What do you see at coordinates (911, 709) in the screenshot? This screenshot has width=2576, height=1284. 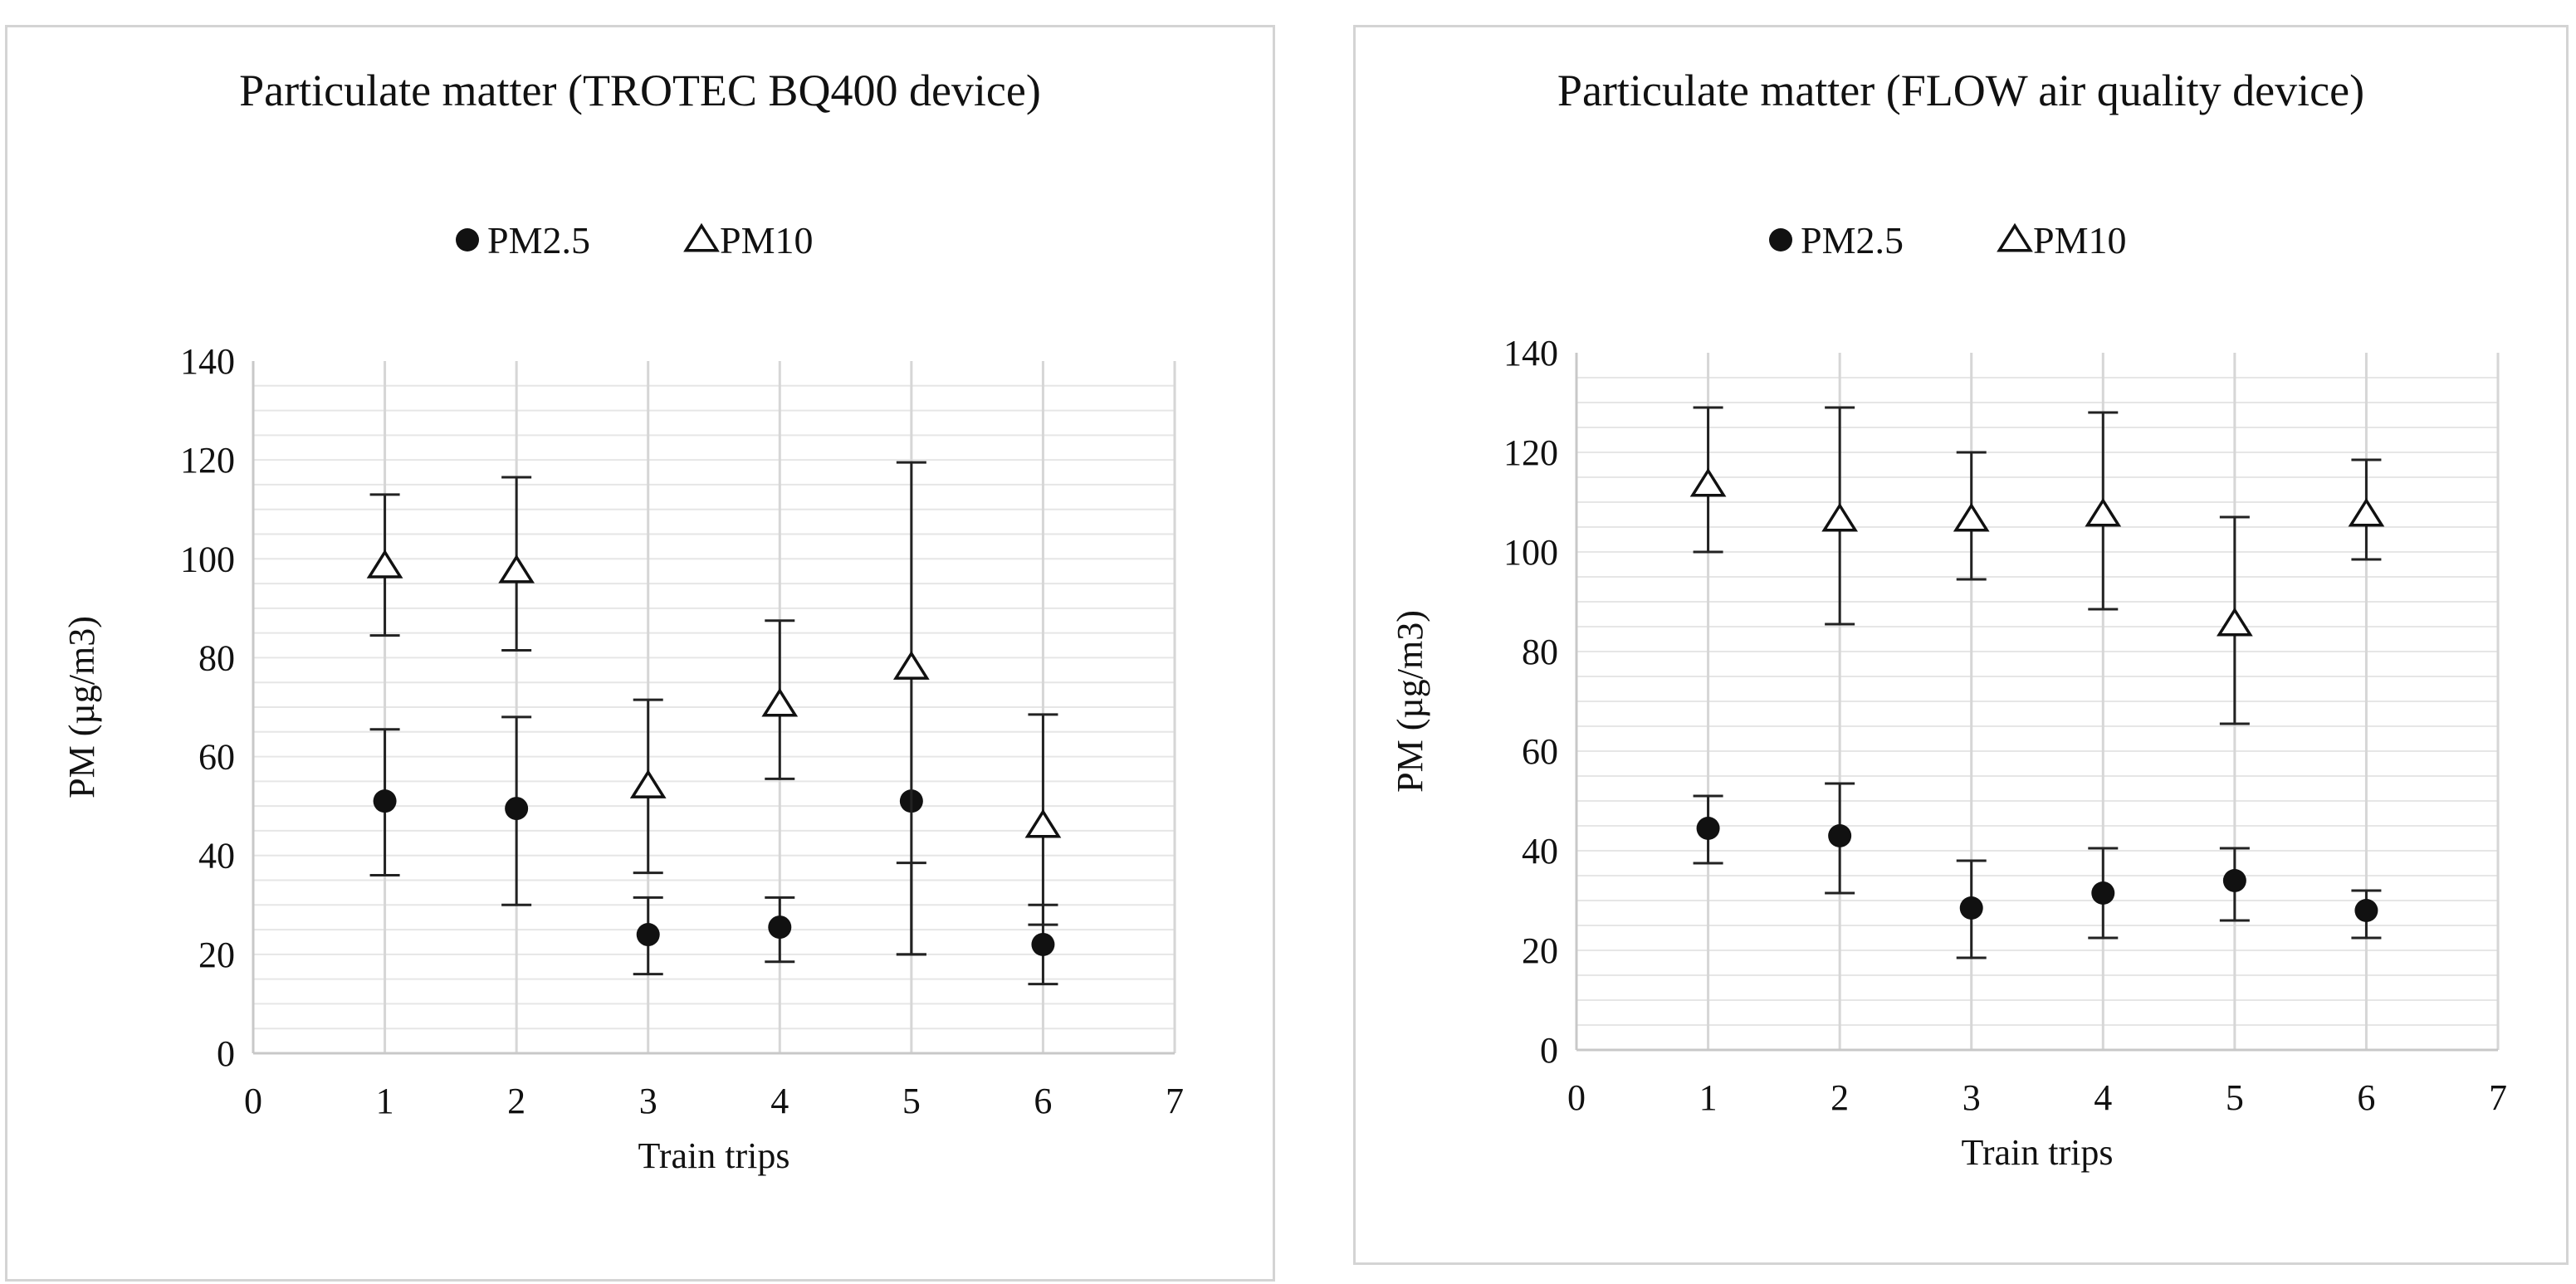 I see `error-bar` at bounding box center [911, 709].